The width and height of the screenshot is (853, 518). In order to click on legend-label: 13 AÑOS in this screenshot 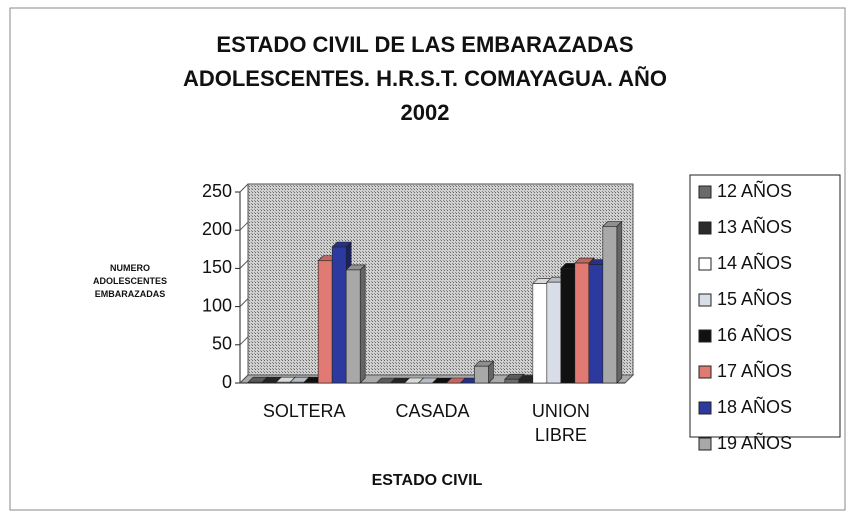, I will do `click(754, 226)`.